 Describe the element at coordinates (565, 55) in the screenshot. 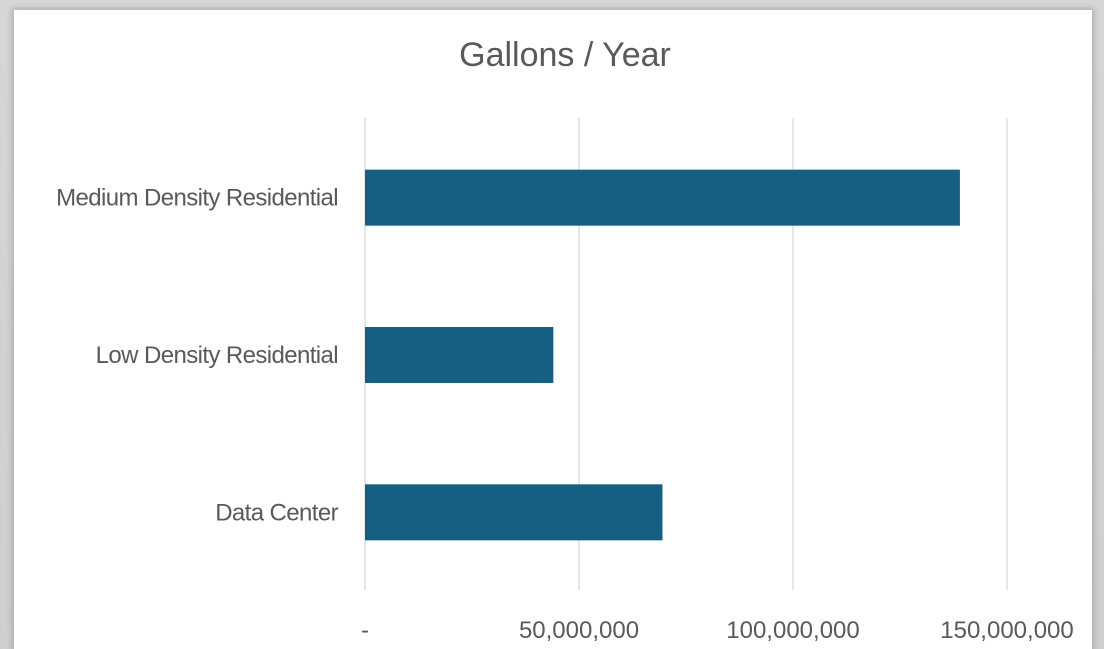

I see `chart-title: Gallons / Year` at that location.